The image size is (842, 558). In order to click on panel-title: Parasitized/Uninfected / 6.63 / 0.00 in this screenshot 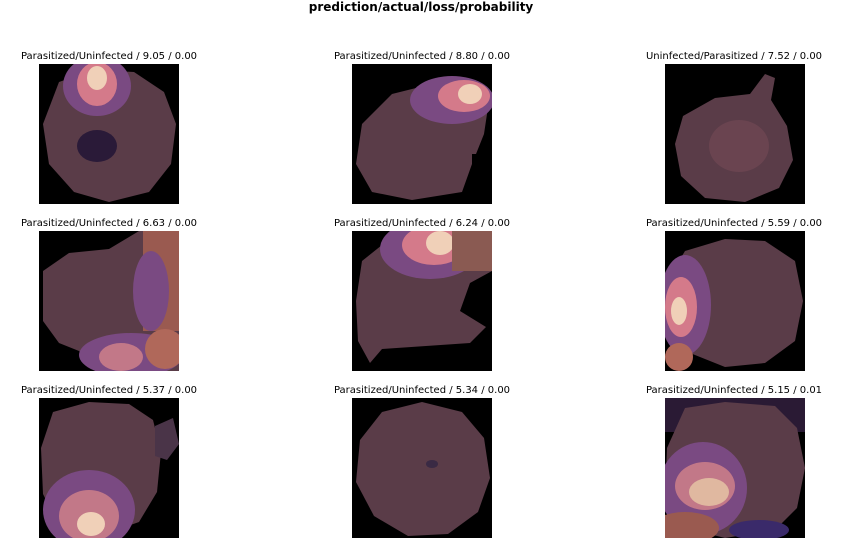, I will do `click(119, 224)`.